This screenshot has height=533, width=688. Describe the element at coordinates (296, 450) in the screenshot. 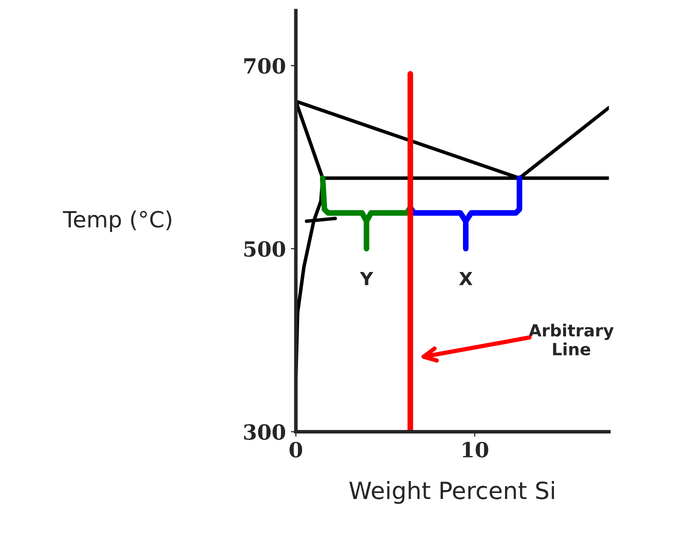

I see `x-tick-label: 0` at that location.